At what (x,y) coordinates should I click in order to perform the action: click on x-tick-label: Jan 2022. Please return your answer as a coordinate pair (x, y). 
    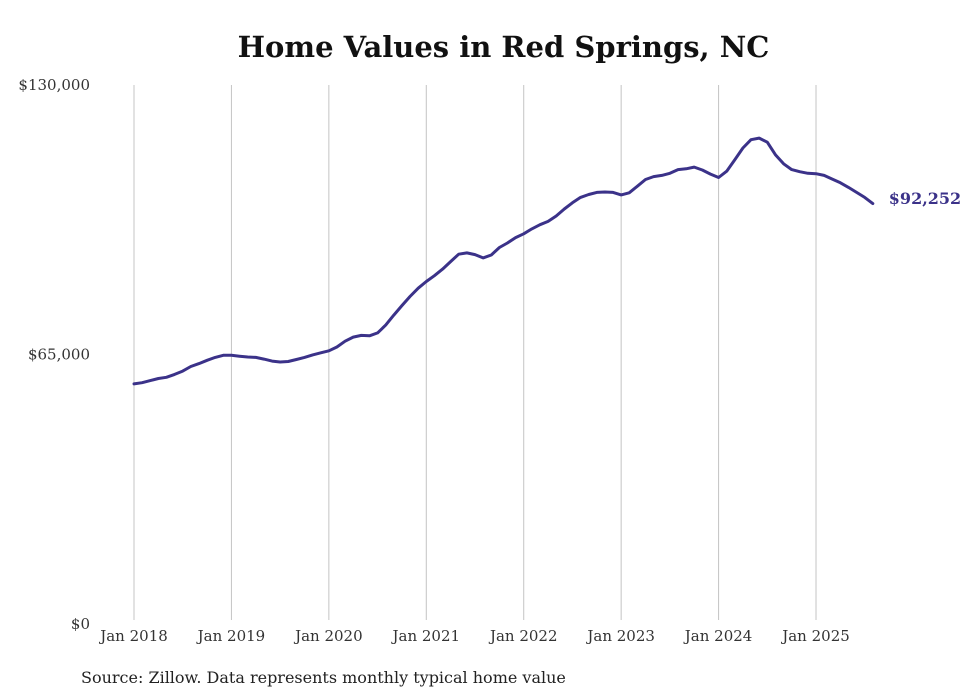
    Looking at the image, I should click on (523, 636).